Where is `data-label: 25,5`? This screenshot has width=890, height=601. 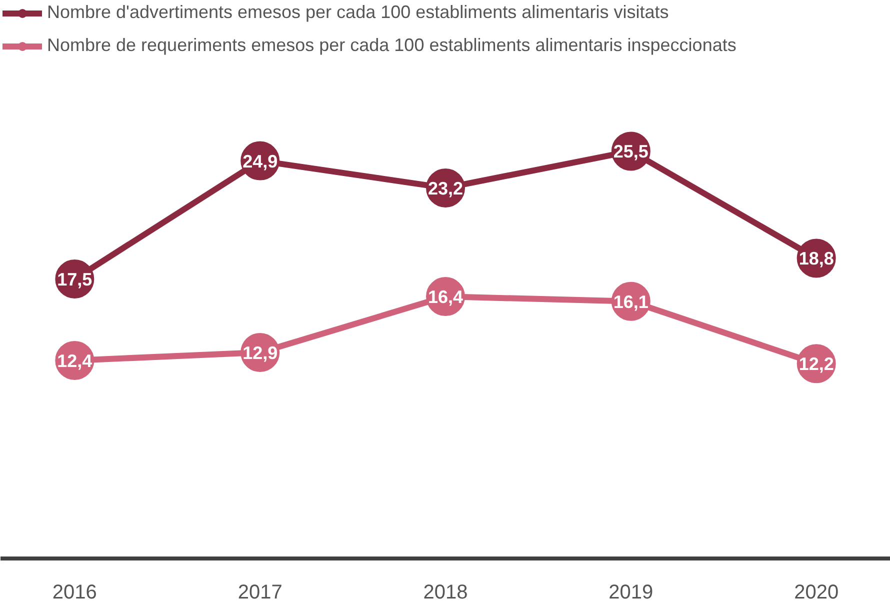 data-label: 25,5 is located at coordinates (630, 152).